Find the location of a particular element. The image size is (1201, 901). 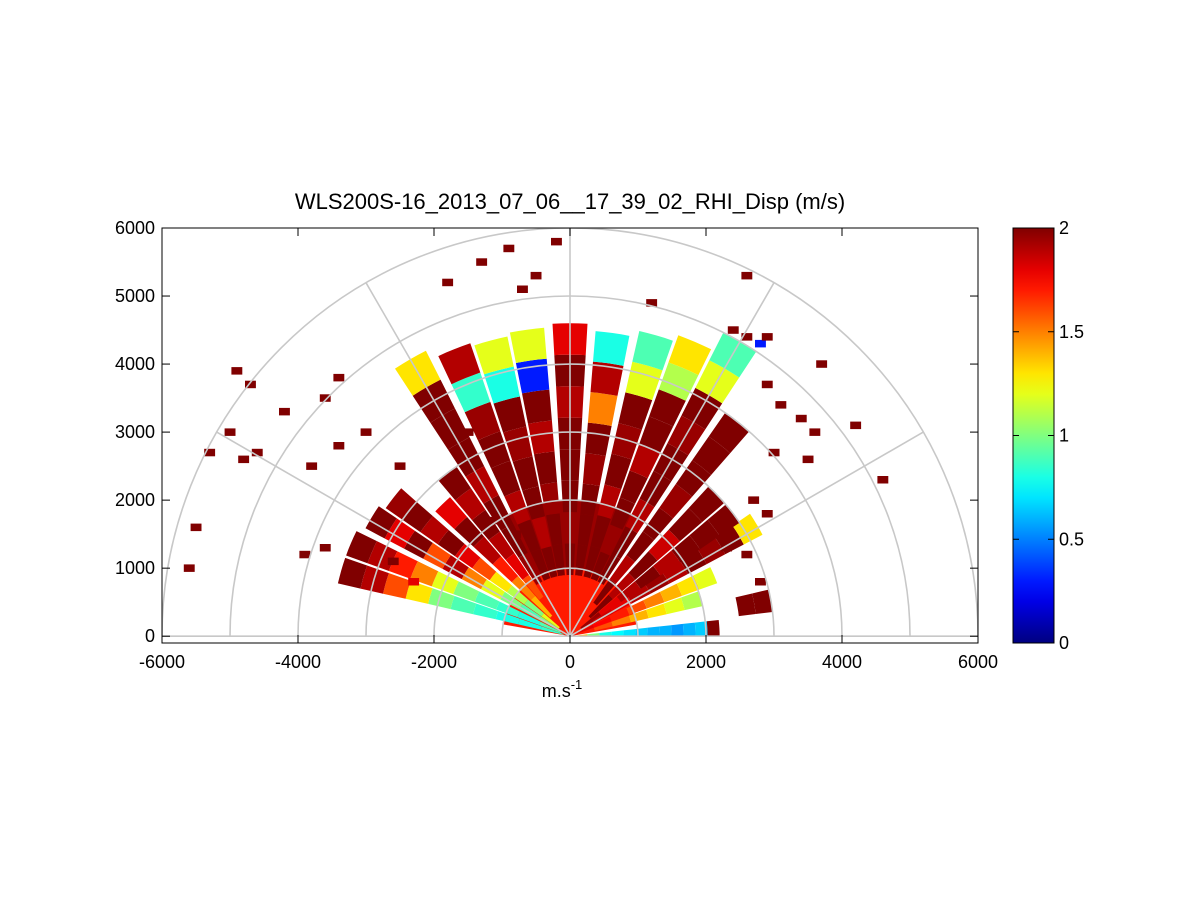

x-tick-label-2: -2000 is located at coordinates (434, 662).